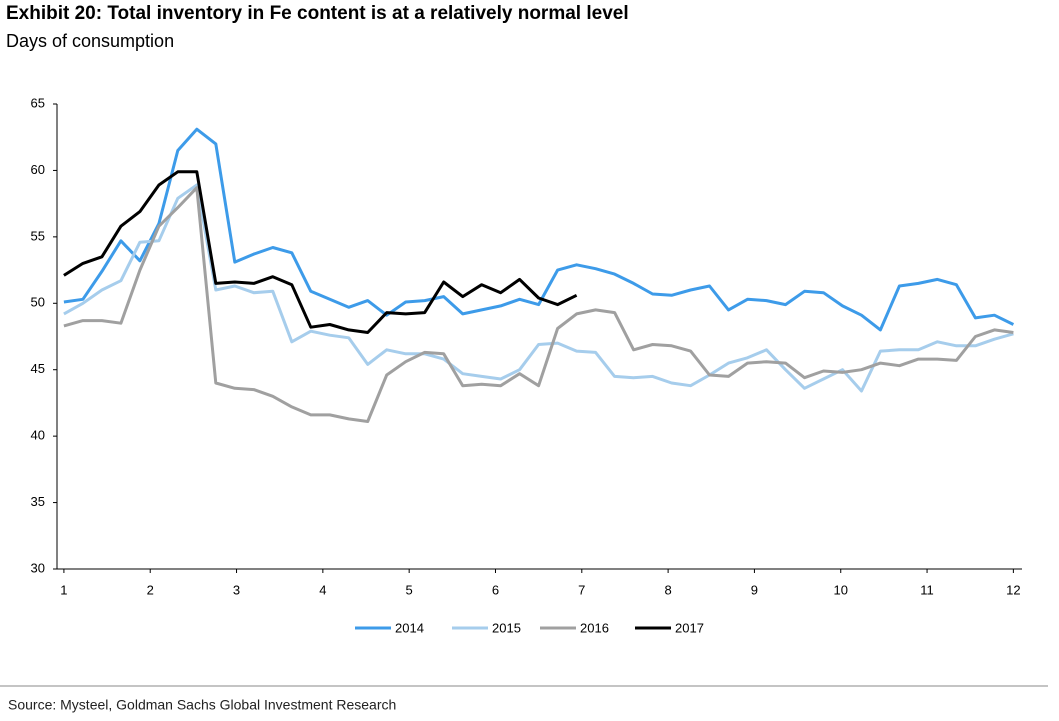 This screenshot has height=721, width=1059. I want to click on y-tick-label: 30, so click(38, 567).